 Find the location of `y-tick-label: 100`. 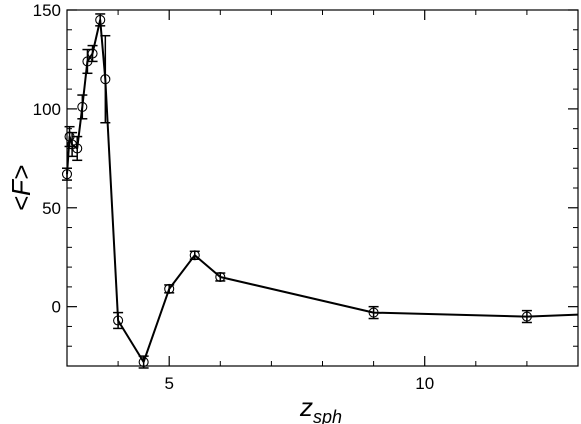

y-tick-label: 100 is located at coordinates (47, 109).